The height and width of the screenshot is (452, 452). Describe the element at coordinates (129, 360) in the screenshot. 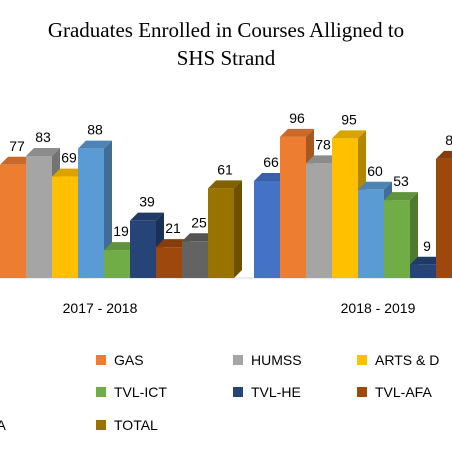

I see `legend-label: GAS` at that location.